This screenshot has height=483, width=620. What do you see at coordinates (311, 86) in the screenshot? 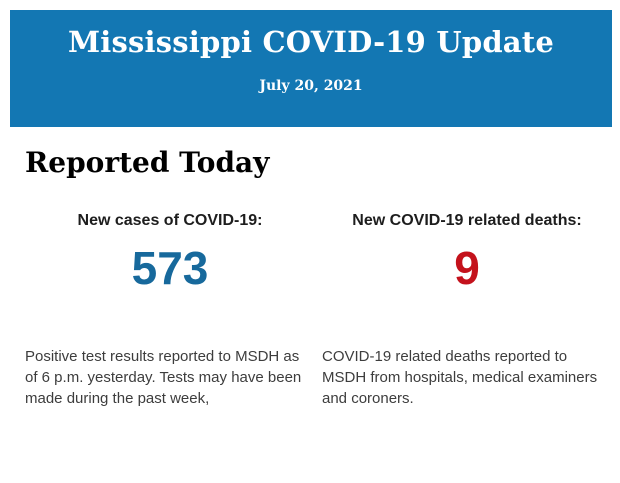
I see `report-date: July 20, 2021` at bounding box center [311, 86].